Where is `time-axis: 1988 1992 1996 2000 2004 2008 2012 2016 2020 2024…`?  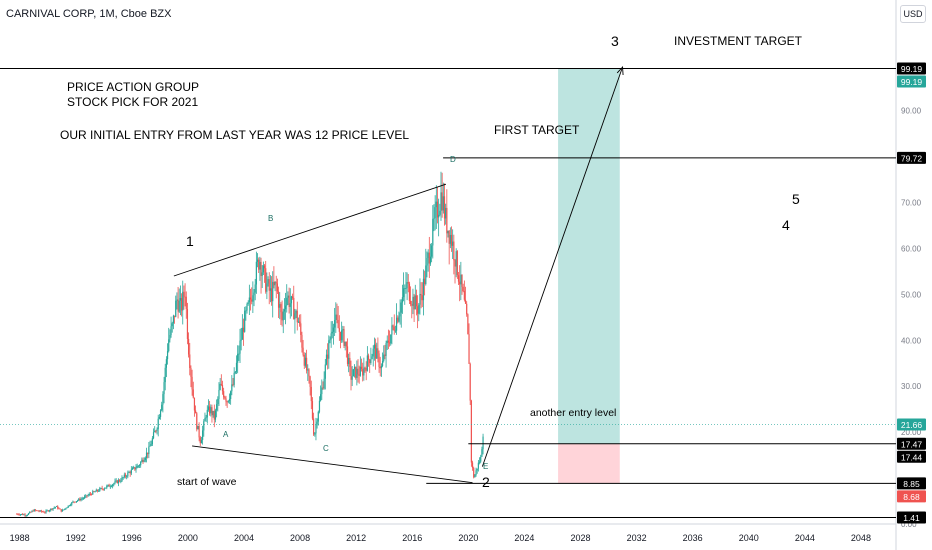 time-axis: 1988 1992 1996 2000 2004 2008 2012 2016 2020 2024… is located at coordinates (440, 538).